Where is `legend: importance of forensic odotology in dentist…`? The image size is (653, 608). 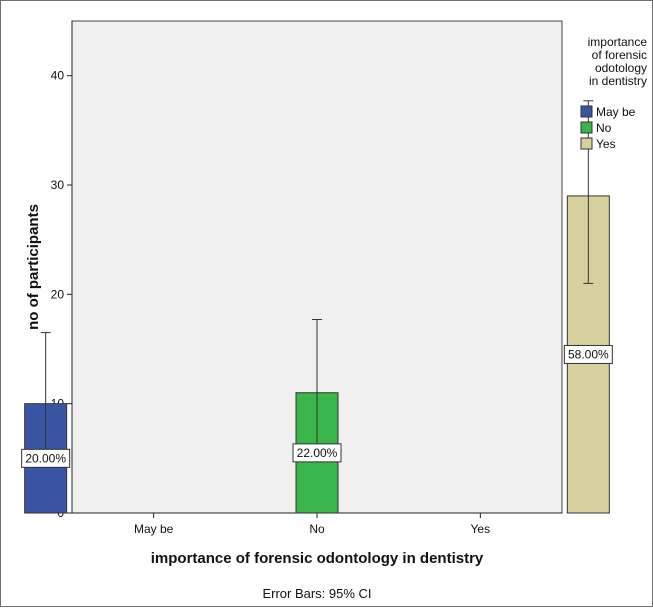
legend: importance of forensic odotology in dentist… is located at coordinates (614, 93).